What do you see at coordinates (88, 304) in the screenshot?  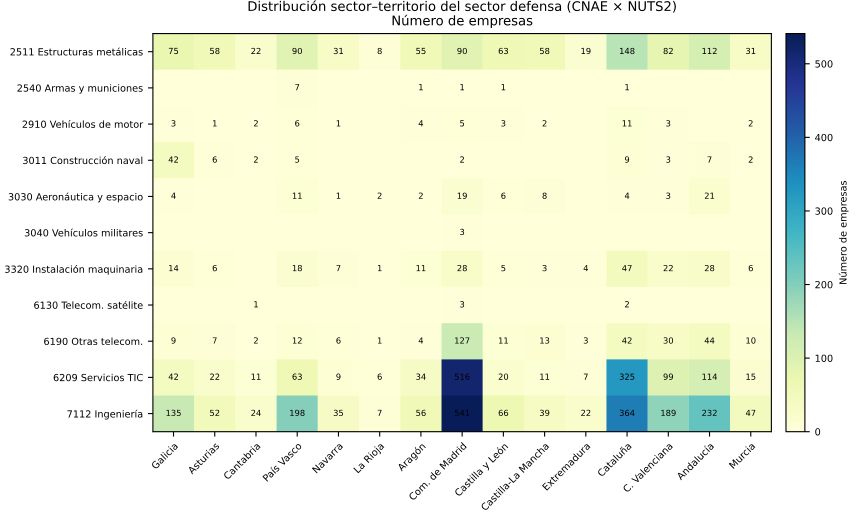 I see `y-tick-label: 6130 Telecom. satélite` at bounding box center [88, 304].